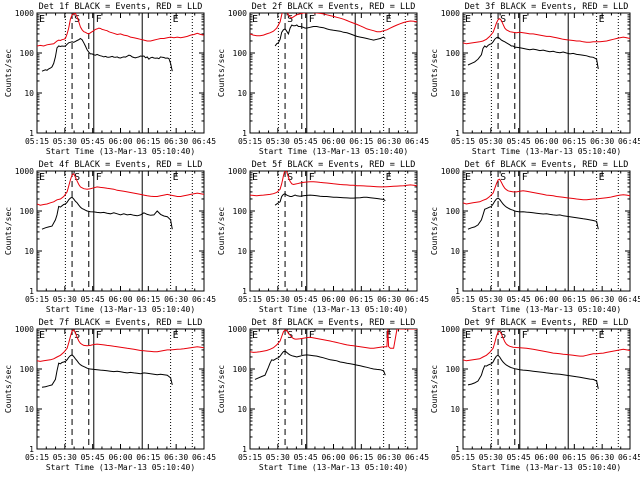  Describe the element at coordinates (547, 165) in the screenshot. I see `panel-title: Det 6f BLACK = Events, RED = LLD` at that location.